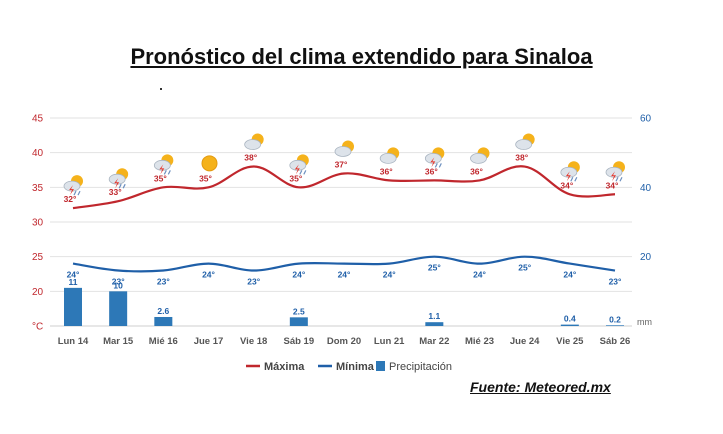 The image size is (723, 434). I want to click on weather-icons, so click(344, 164).